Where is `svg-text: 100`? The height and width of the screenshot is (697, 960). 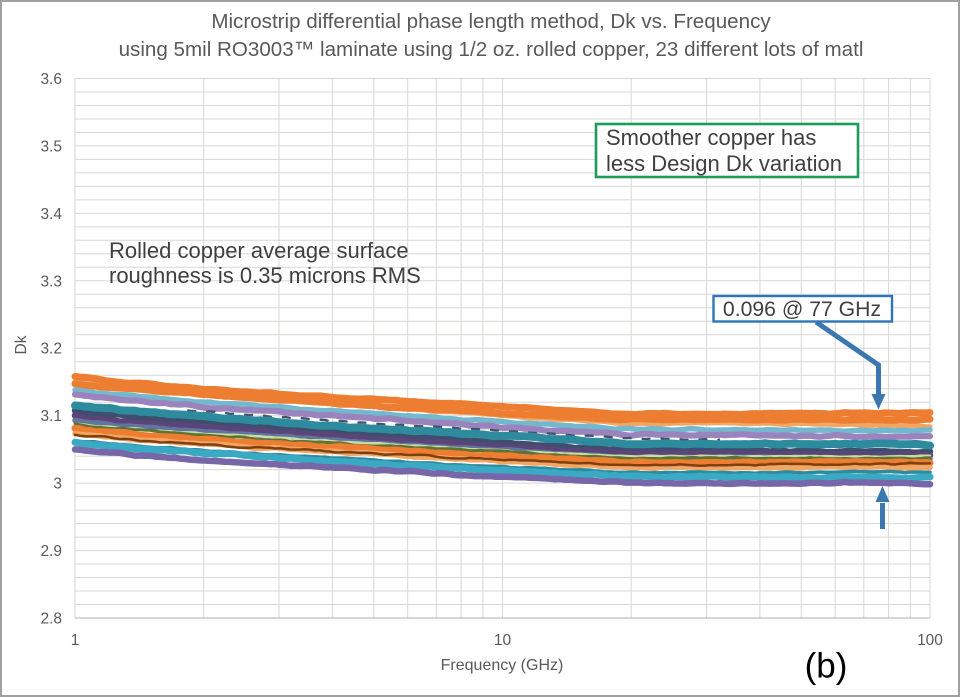
svg-text: 100 is located at coordinates (930, 640).